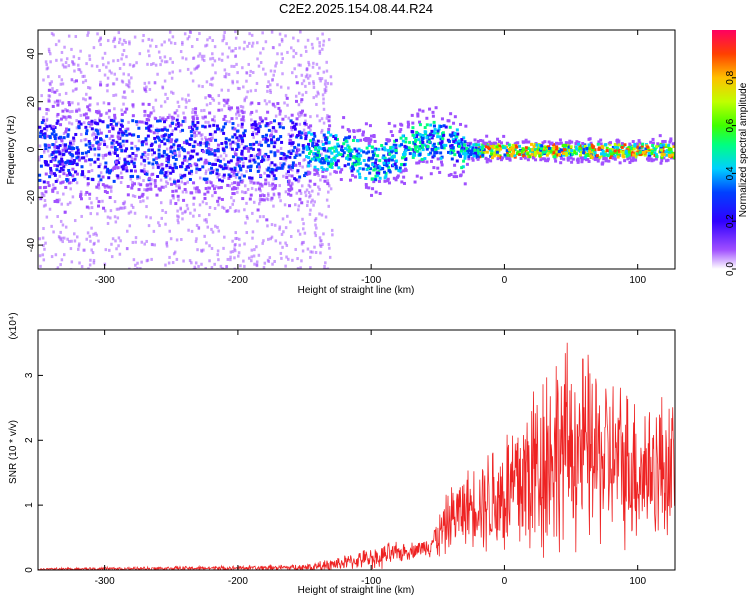 The width and height of the screenshot is (750, 600). Describe the element at coordinates (13, 325) in the screenshot. I see `snr-y-multiplier: (x10⁴)` at that location.